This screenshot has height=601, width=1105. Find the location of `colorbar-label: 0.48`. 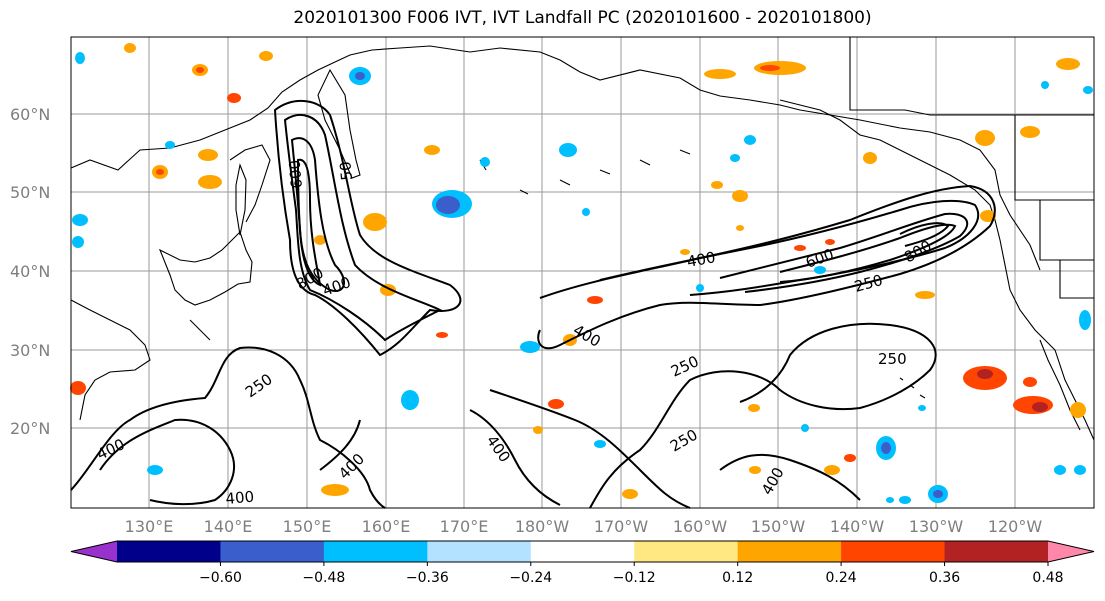

colorbar-label: 0.48 is located at coordinates (1047, 578).